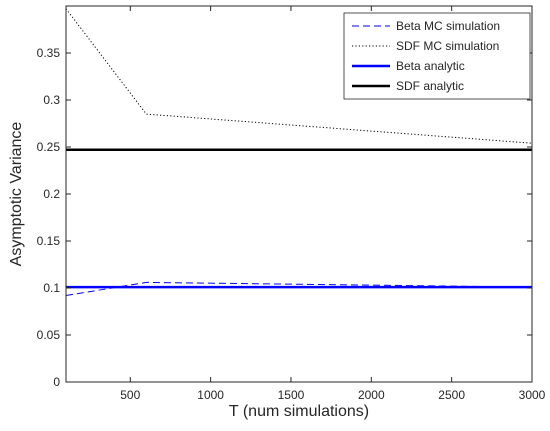  Describe the element at coordinates (56, 382) in the screenshot. I see `y-tick-label: 0` at that location.